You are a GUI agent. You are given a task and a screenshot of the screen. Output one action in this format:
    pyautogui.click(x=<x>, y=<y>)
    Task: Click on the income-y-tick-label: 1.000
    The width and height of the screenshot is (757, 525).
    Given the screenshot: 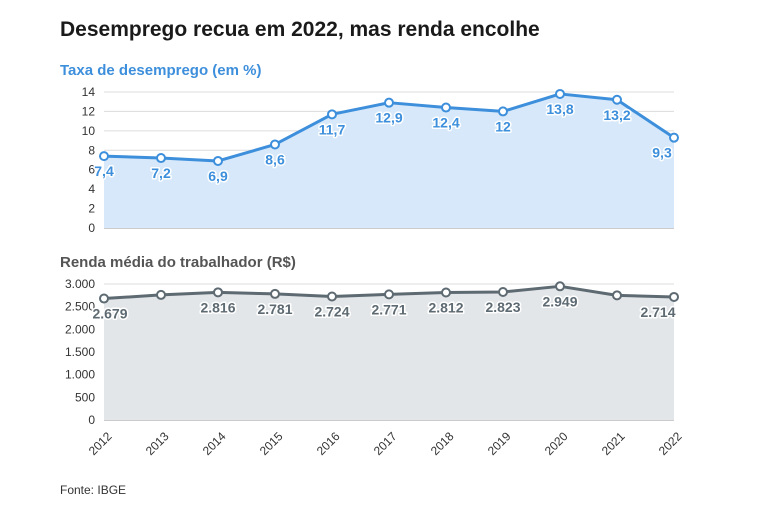 What is the action you would take?
    pyautogui.click(x=80, y=375)
    